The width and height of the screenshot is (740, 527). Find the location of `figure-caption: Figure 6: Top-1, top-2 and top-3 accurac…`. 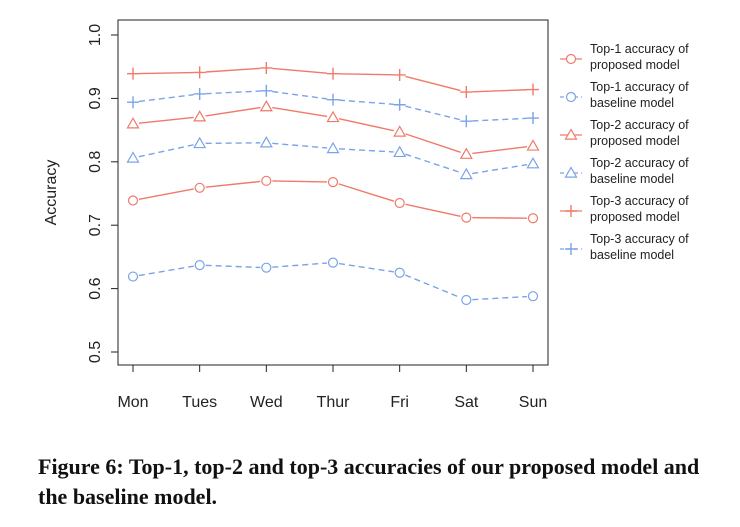

figure-caption: Figure 6: Top-1, top-2 and top-3 accurac… is located at coordinates (369, 481).